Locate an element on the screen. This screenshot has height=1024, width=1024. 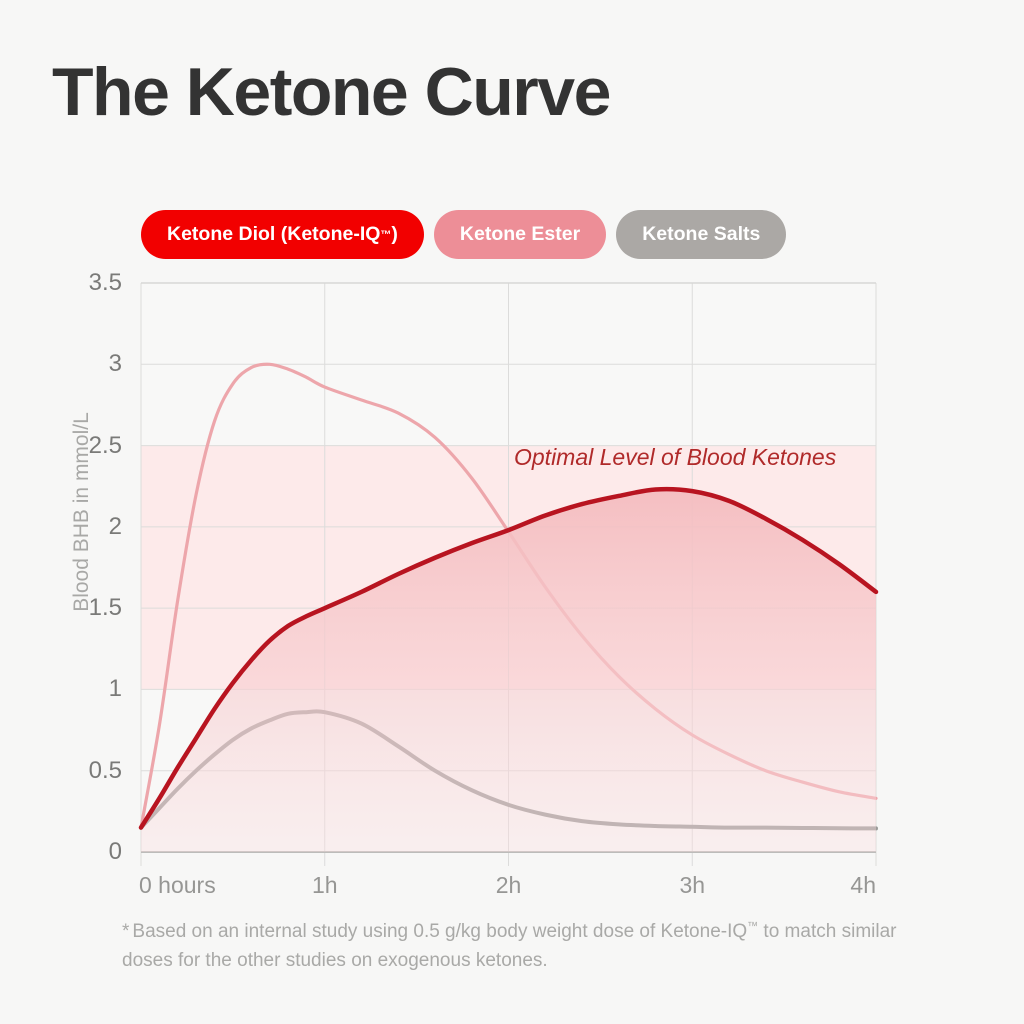
optimal-band-annotation: Optimal Level of Blood Ketones is located at coordinates (675, 457).